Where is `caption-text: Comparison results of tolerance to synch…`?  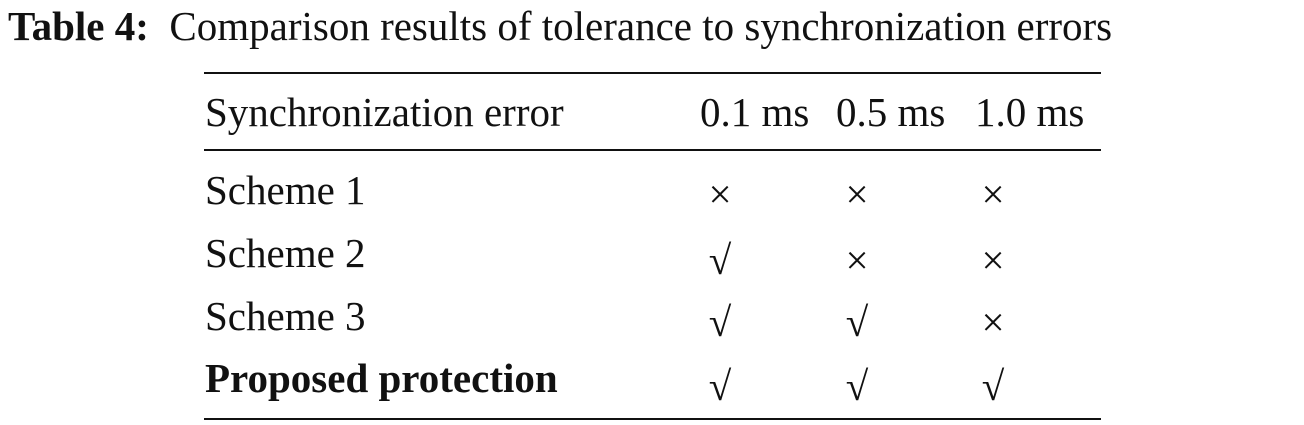 caption-text: Comparison results of tolerance to synch… is located at coordinates (641, 26).